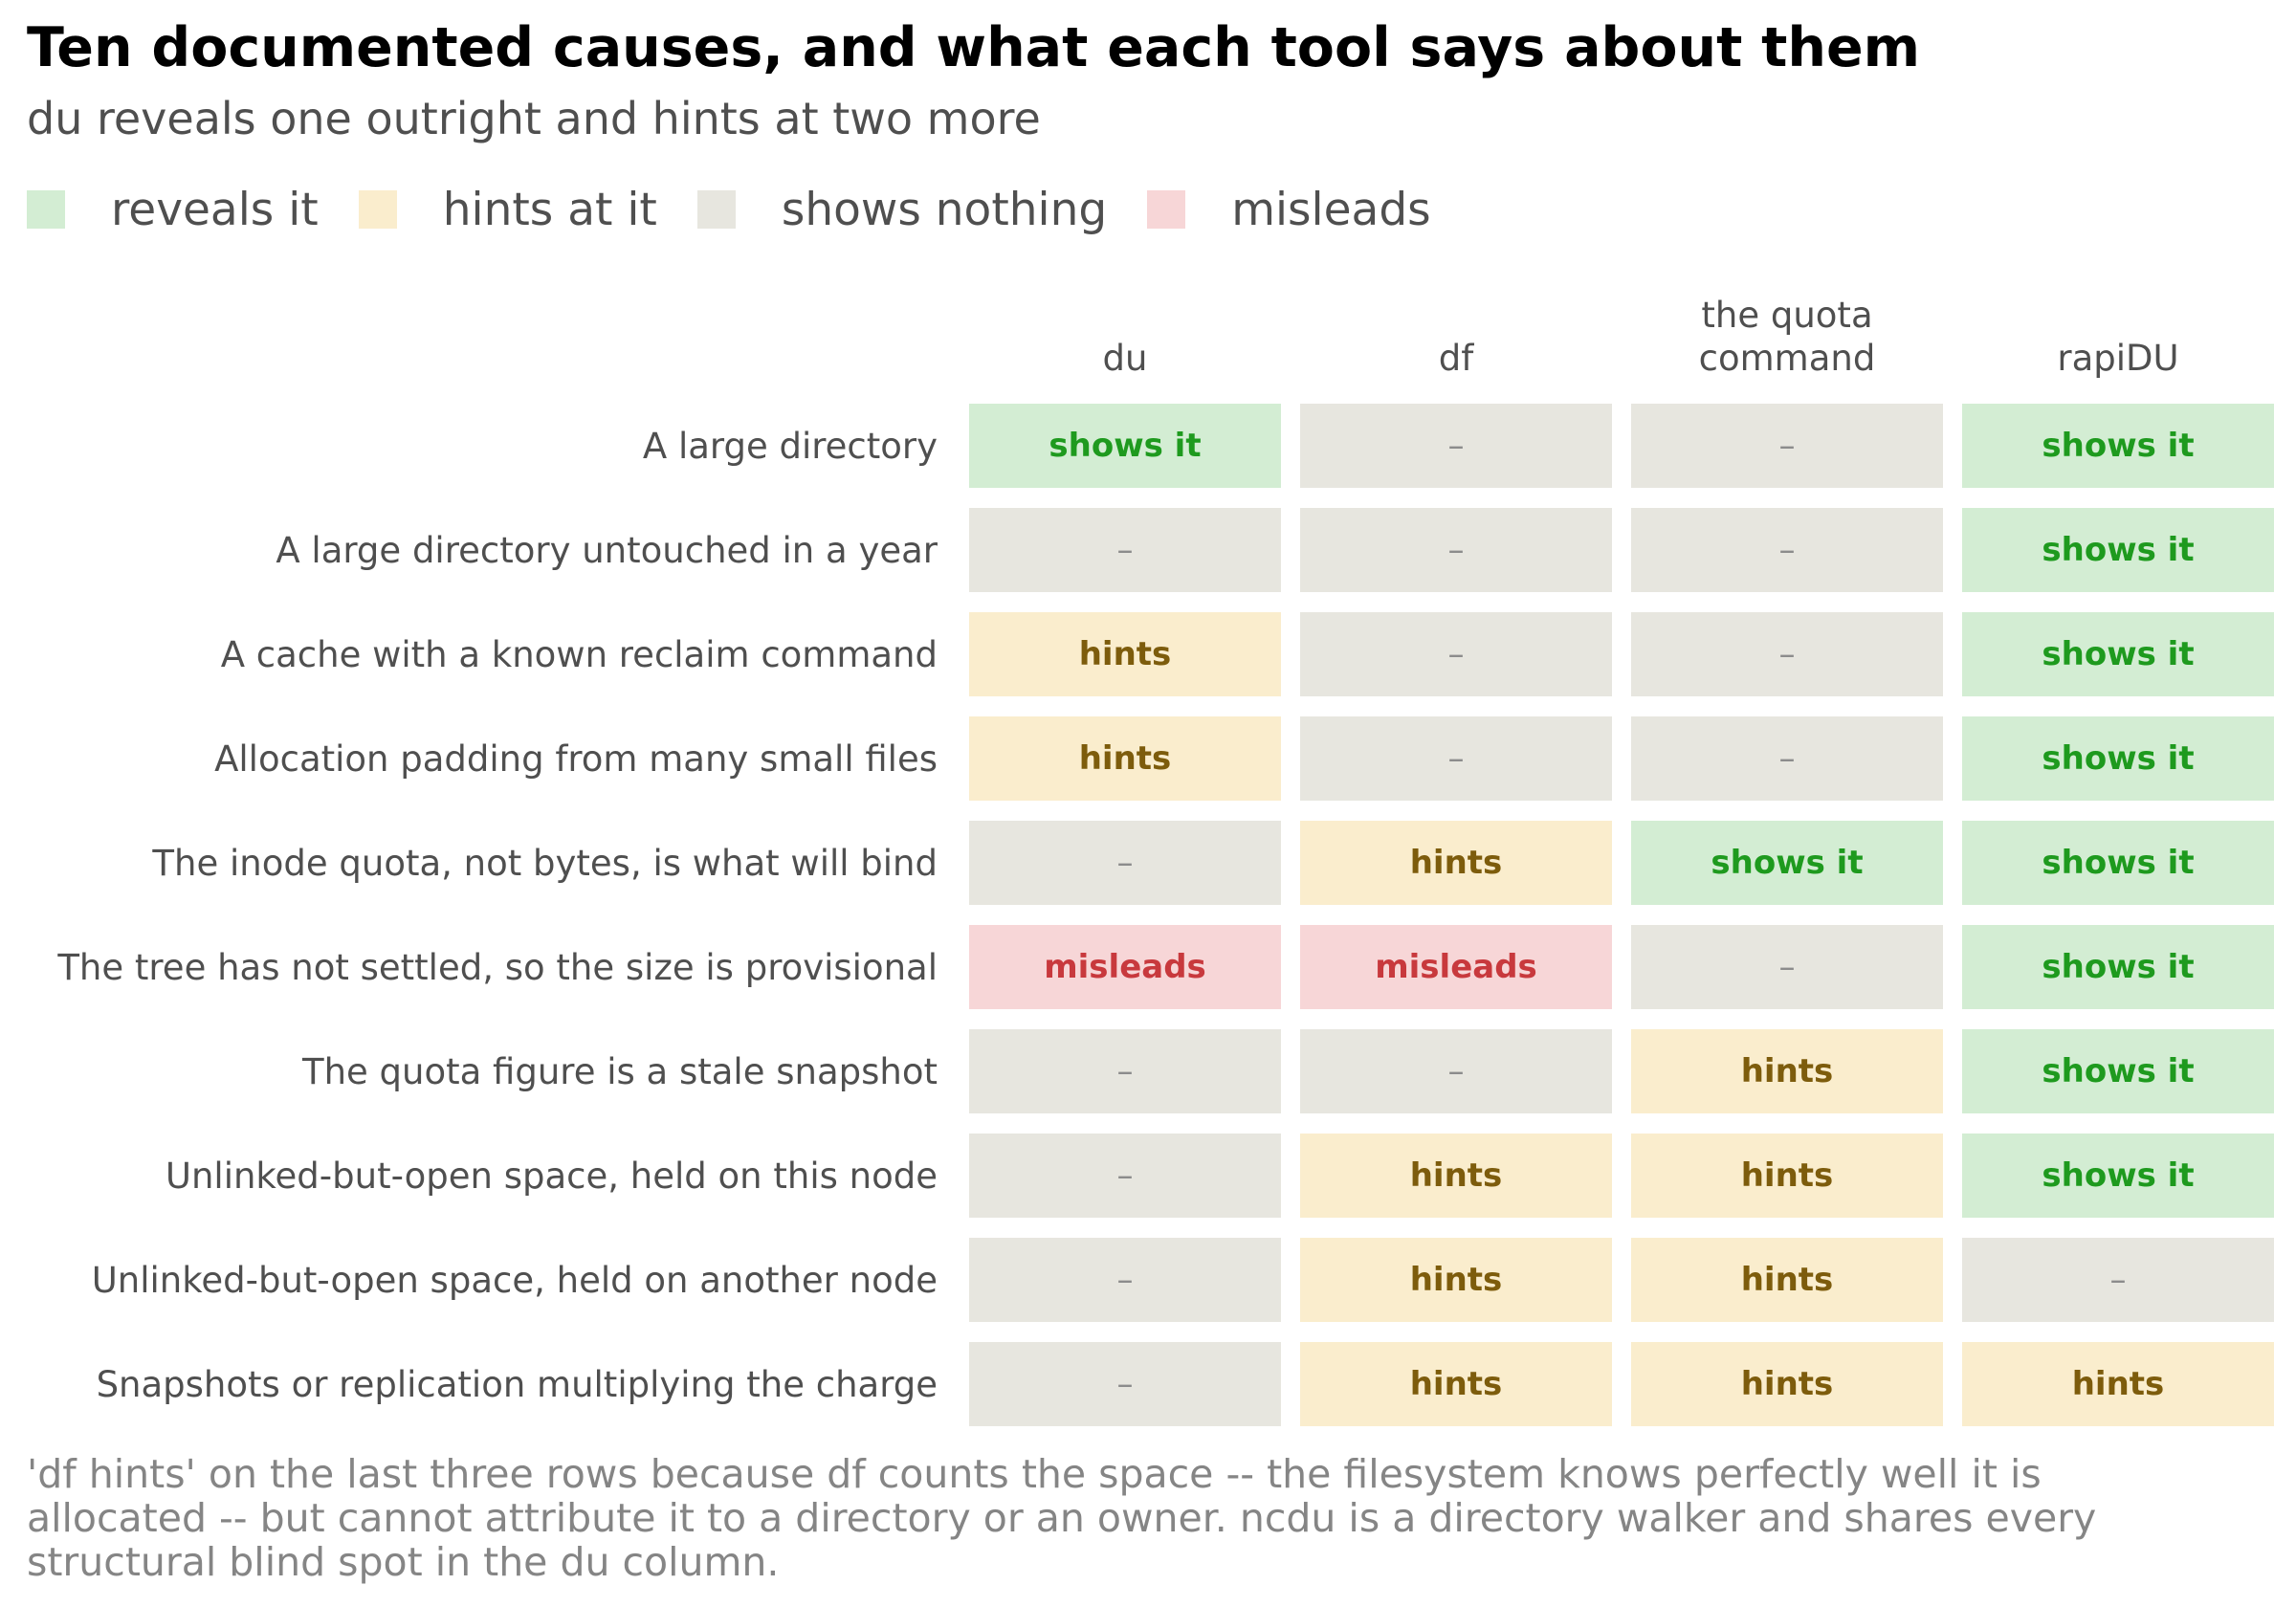 The height and width of the screenshot is (1607, 2296). Describe the element at coordinates (1331, 209) in the screenshot. I see `legend-label: misleads` at that location.